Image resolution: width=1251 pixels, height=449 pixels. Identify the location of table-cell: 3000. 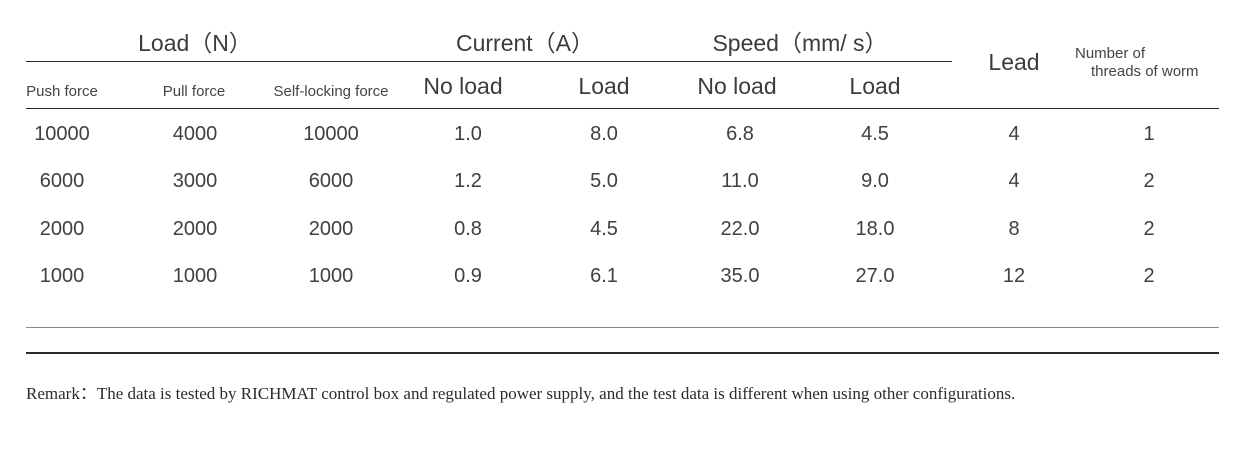
(195, 181).